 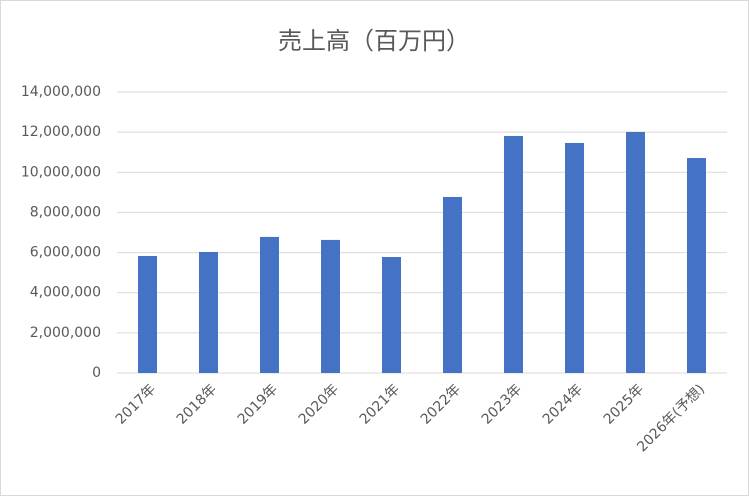 I want to click on y-tick-label: 2,000,000, so click(x=65, y=333).